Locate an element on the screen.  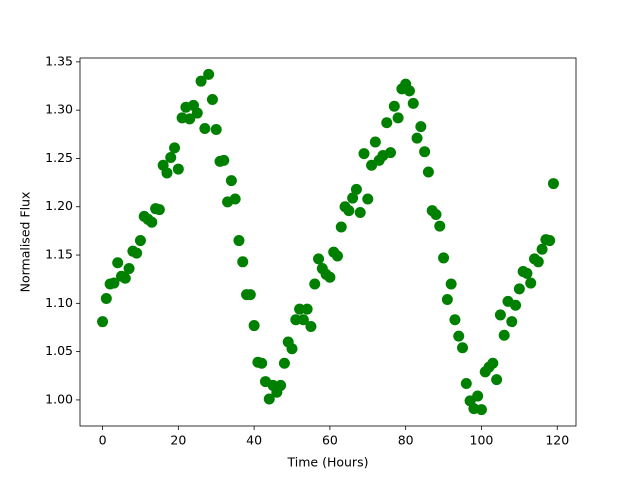
x-tick-label: 80 is located at coordinates (406, 440).